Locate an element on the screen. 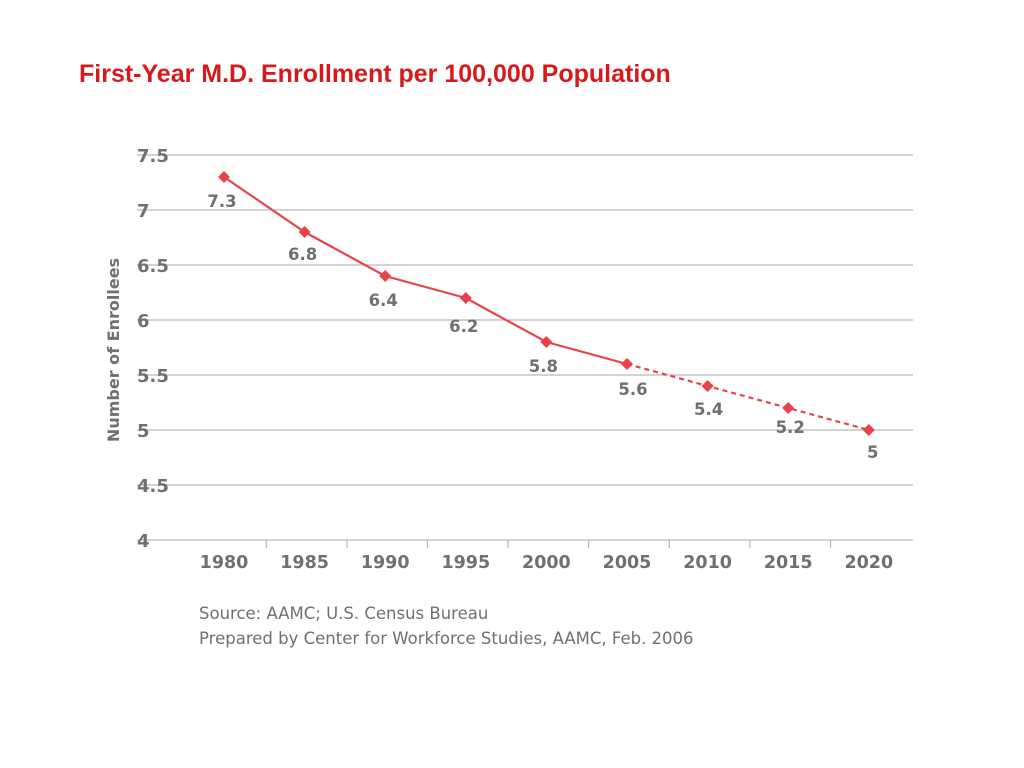  x-tick-label: 1990 is located at coordinates (385, 563).